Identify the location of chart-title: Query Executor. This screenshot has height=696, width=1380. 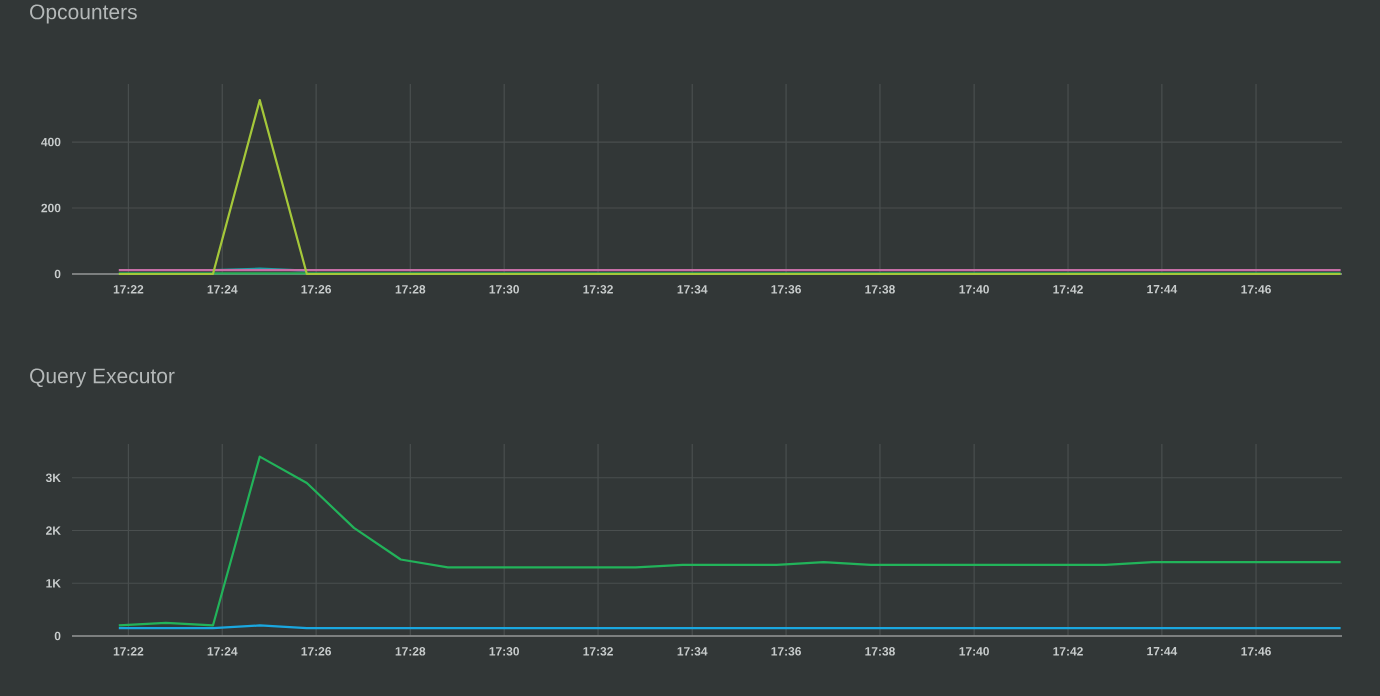
(102, 378).